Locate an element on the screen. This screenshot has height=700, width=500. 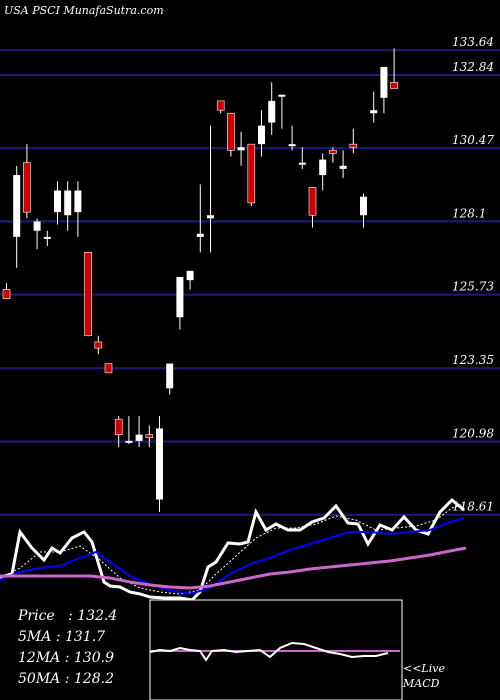
macd-panel is located at coordinates (276, 649).